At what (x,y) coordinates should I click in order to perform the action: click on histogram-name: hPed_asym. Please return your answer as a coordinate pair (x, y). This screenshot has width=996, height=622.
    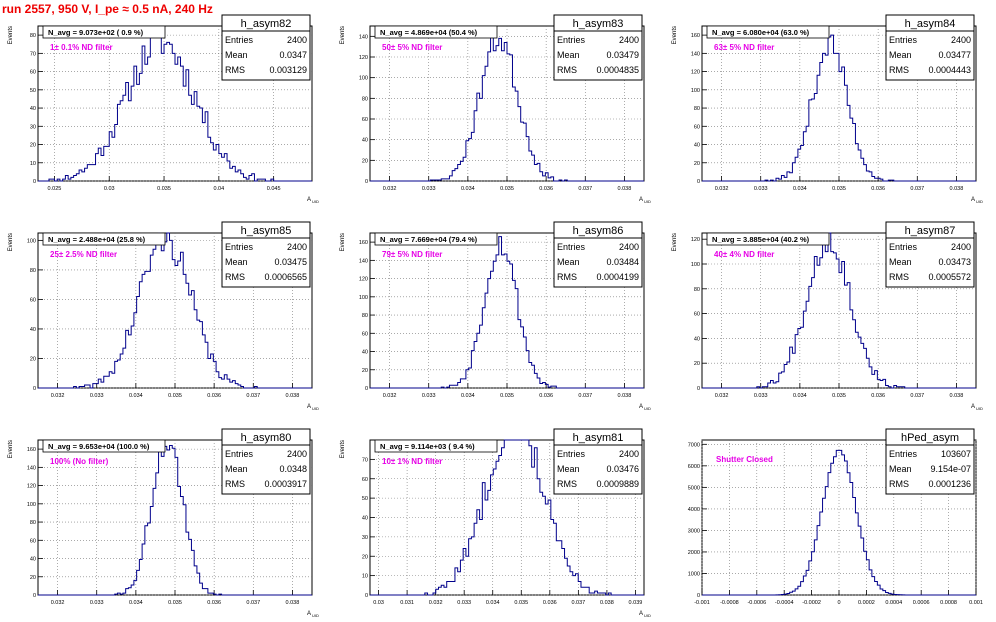
    Looking at the image, I should click on (930, 438).